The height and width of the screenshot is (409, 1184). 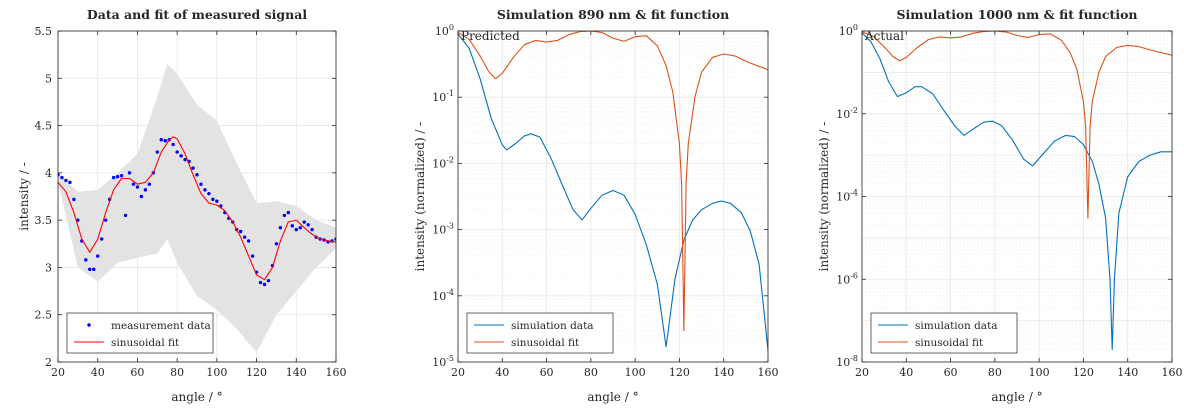 I want to click on y-tick-label: 4, so click(x=48, y=173).